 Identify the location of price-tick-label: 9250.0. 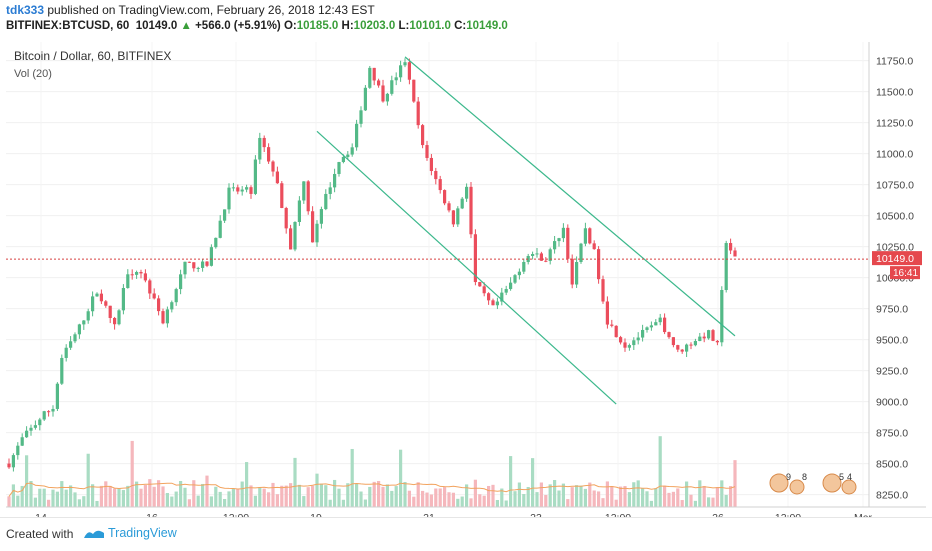
(892, 372).